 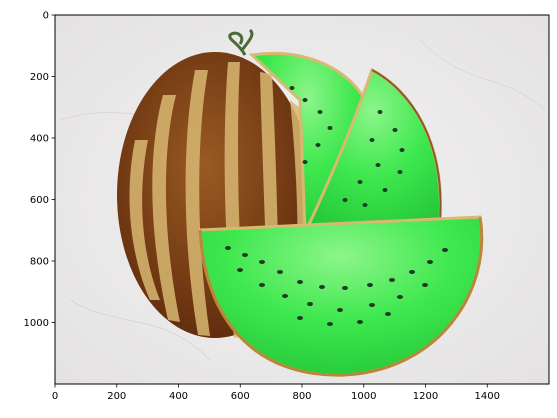 What do you see at coordinates (406, 145) in the screenshot?
I see `wedge-rind-edge` at bounding box center [406, 145].